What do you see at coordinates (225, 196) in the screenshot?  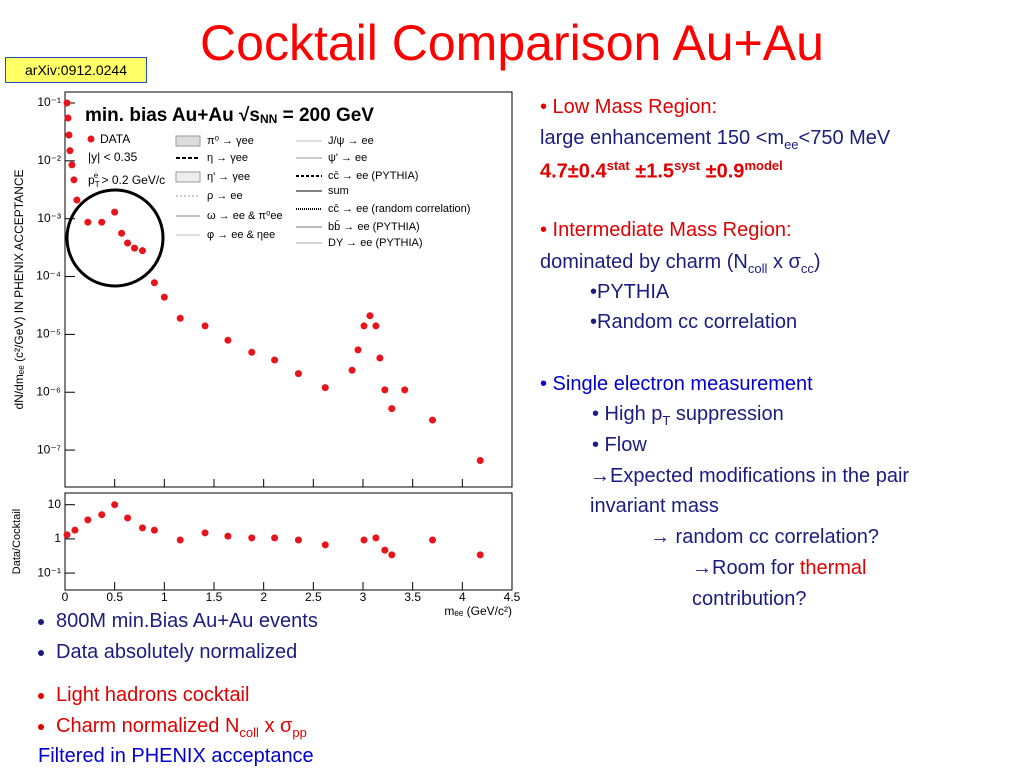 I see `legend-label: ρ → ee` at bounding box center [225, 196].